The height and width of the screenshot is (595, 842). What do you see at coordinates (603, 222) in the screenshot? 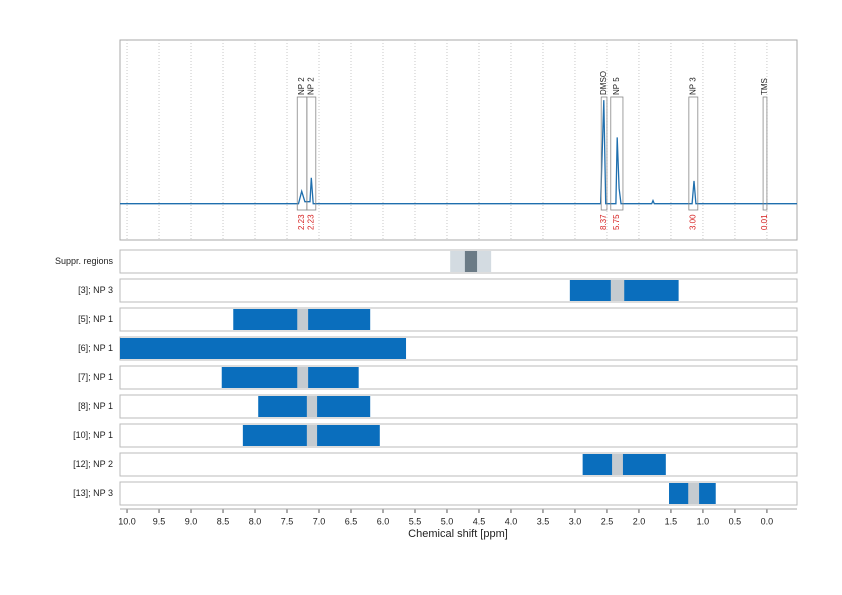
I see `integral-label: 8.37` at bounding box center [603, 222].